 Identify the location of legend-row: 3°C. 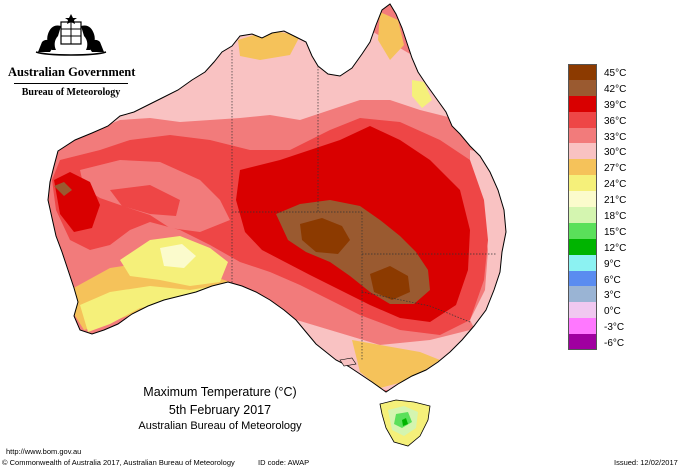
(607, 294).